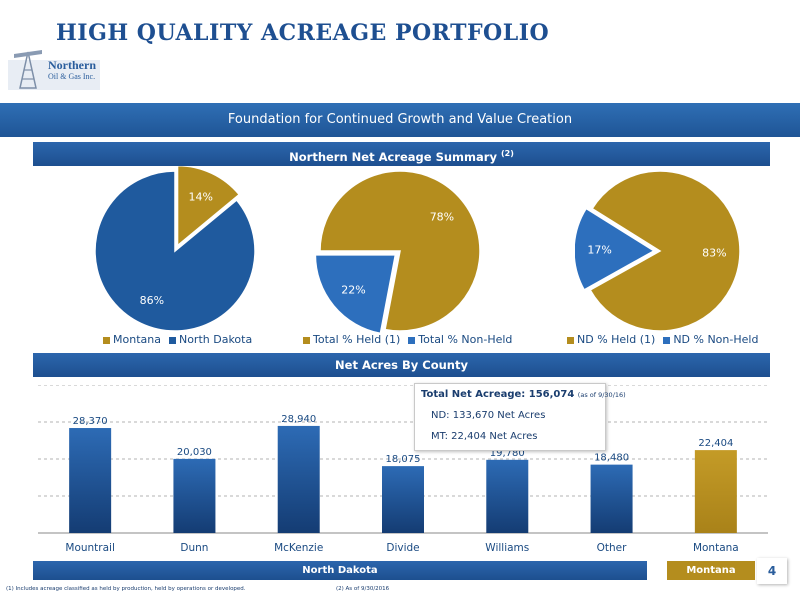 The height and width of the screenshot is (600, 800). I want to click on pie-label-north-dakota: 86%, so click(152, 300).